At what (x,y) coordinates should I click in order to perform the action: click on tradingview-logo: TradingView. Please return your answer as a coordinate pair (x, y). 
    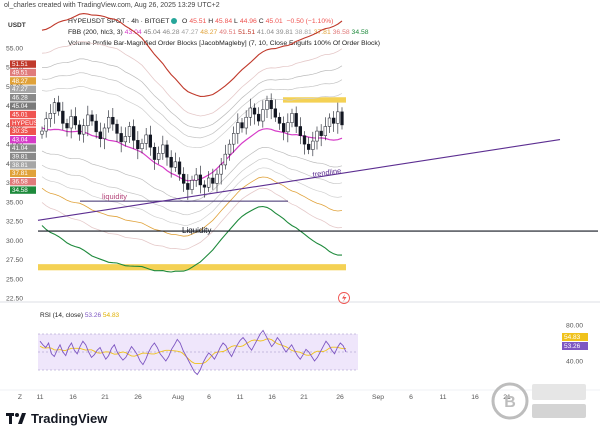
    Looking at the image, I should click on (56, 418).